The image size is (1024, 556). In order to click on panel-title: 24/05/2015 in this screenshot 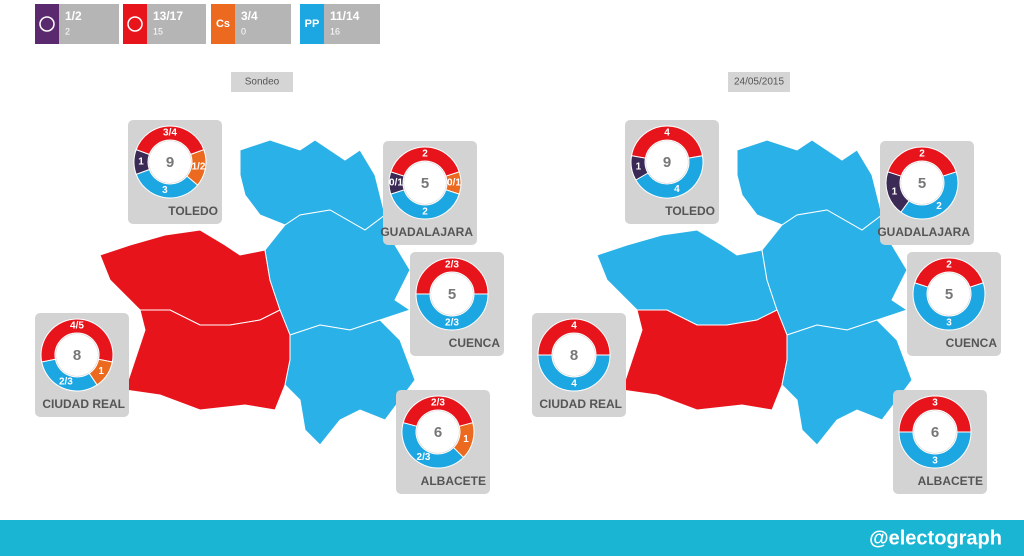, I will do `click(759, 82)`.